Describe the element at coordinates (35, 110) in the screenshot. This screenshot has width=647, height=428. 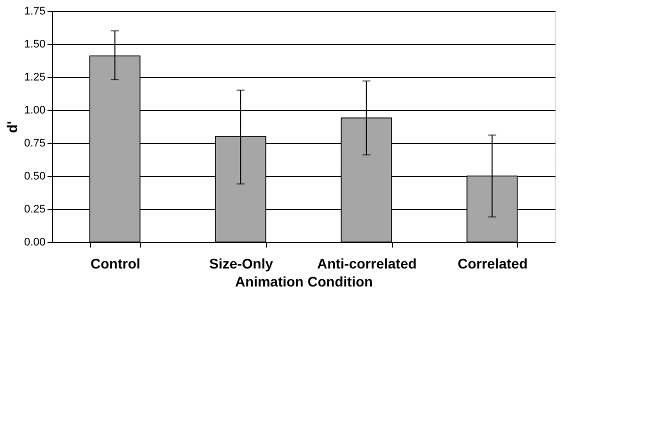
I see `y-tick-label: 1.00` at that location.